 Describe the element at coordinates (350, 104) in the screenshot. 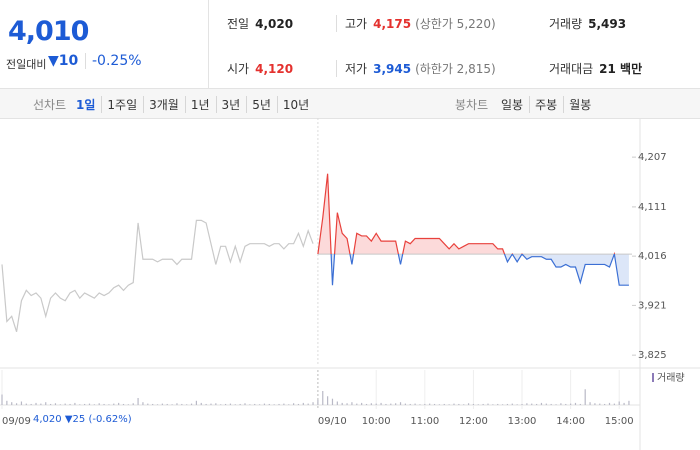

I see `tab-bar: 선차트 1일 1주일 3개월 1년 3년 5년 10년 봉차트 일봉 주봉 월봉` at that location.